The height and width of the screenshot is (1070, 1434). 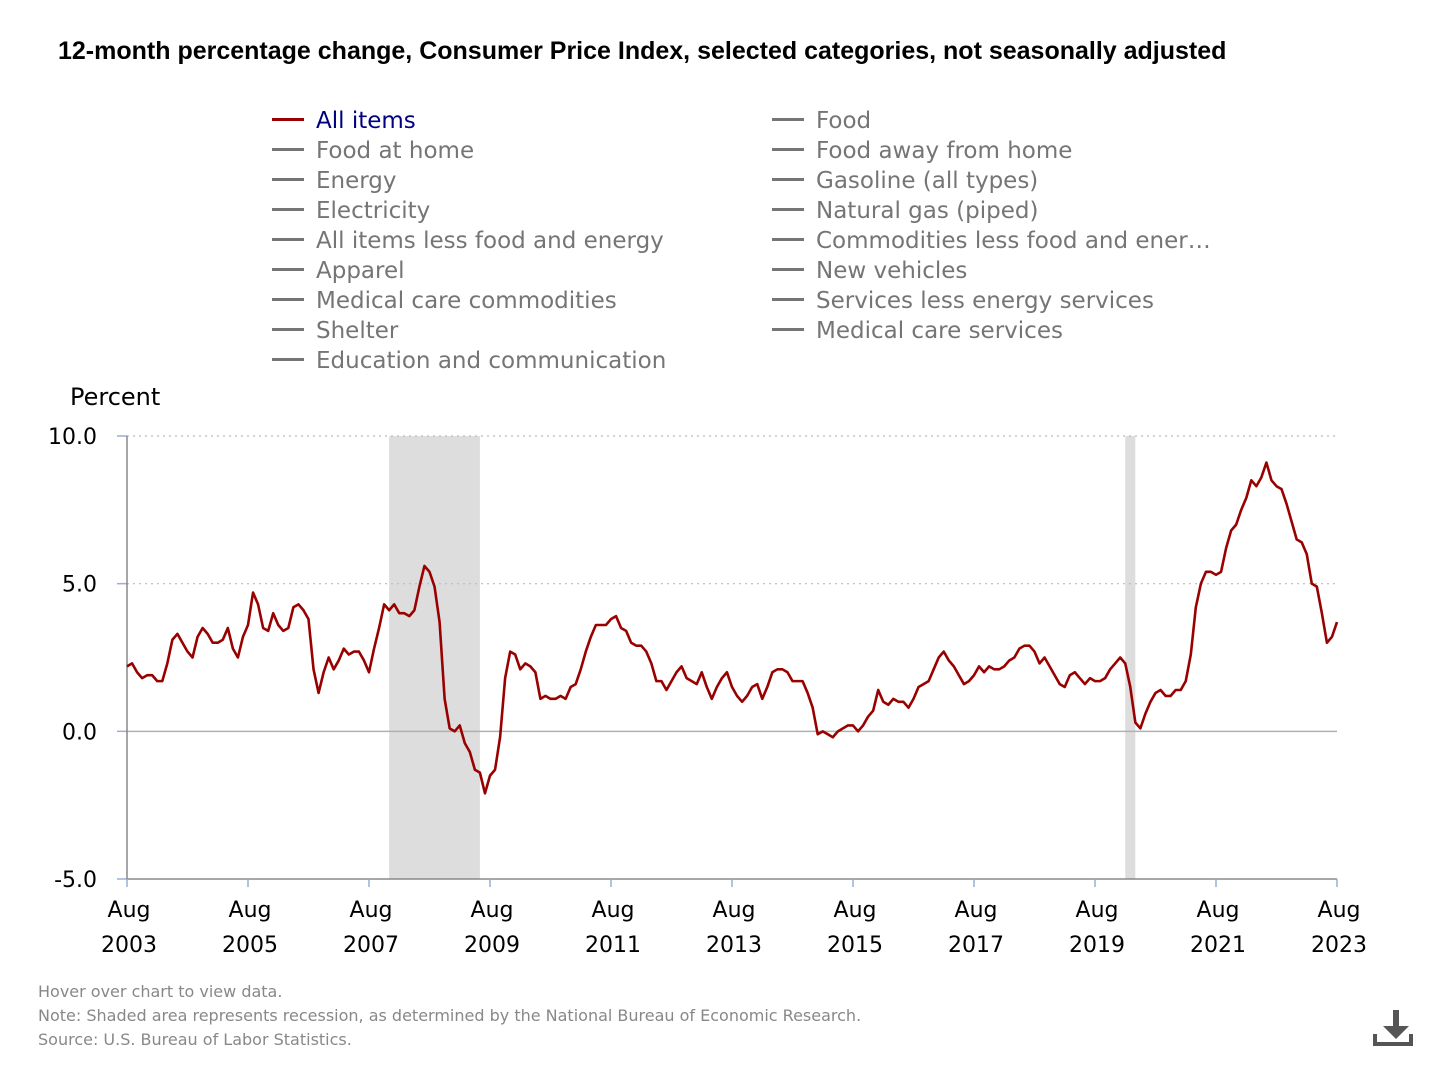 I want to click on legend-item: Food away from home, so click(x=922, y=151).